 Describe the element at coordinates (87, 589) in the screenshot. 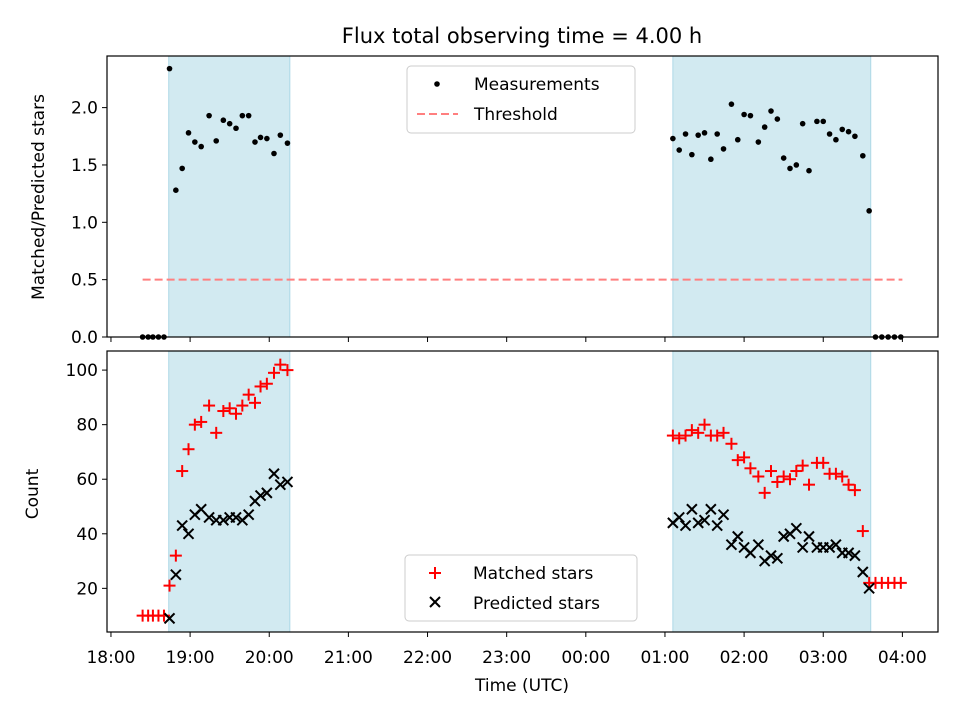

I see `count-y-tick-label: 20` at that location.